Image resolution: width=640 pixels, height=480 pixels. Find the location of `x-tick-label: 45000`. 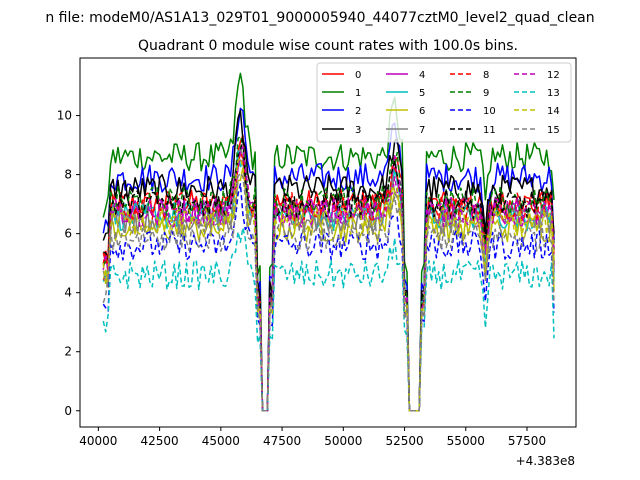

x-tick-label: 45000 is located at coordinates (221, 441).